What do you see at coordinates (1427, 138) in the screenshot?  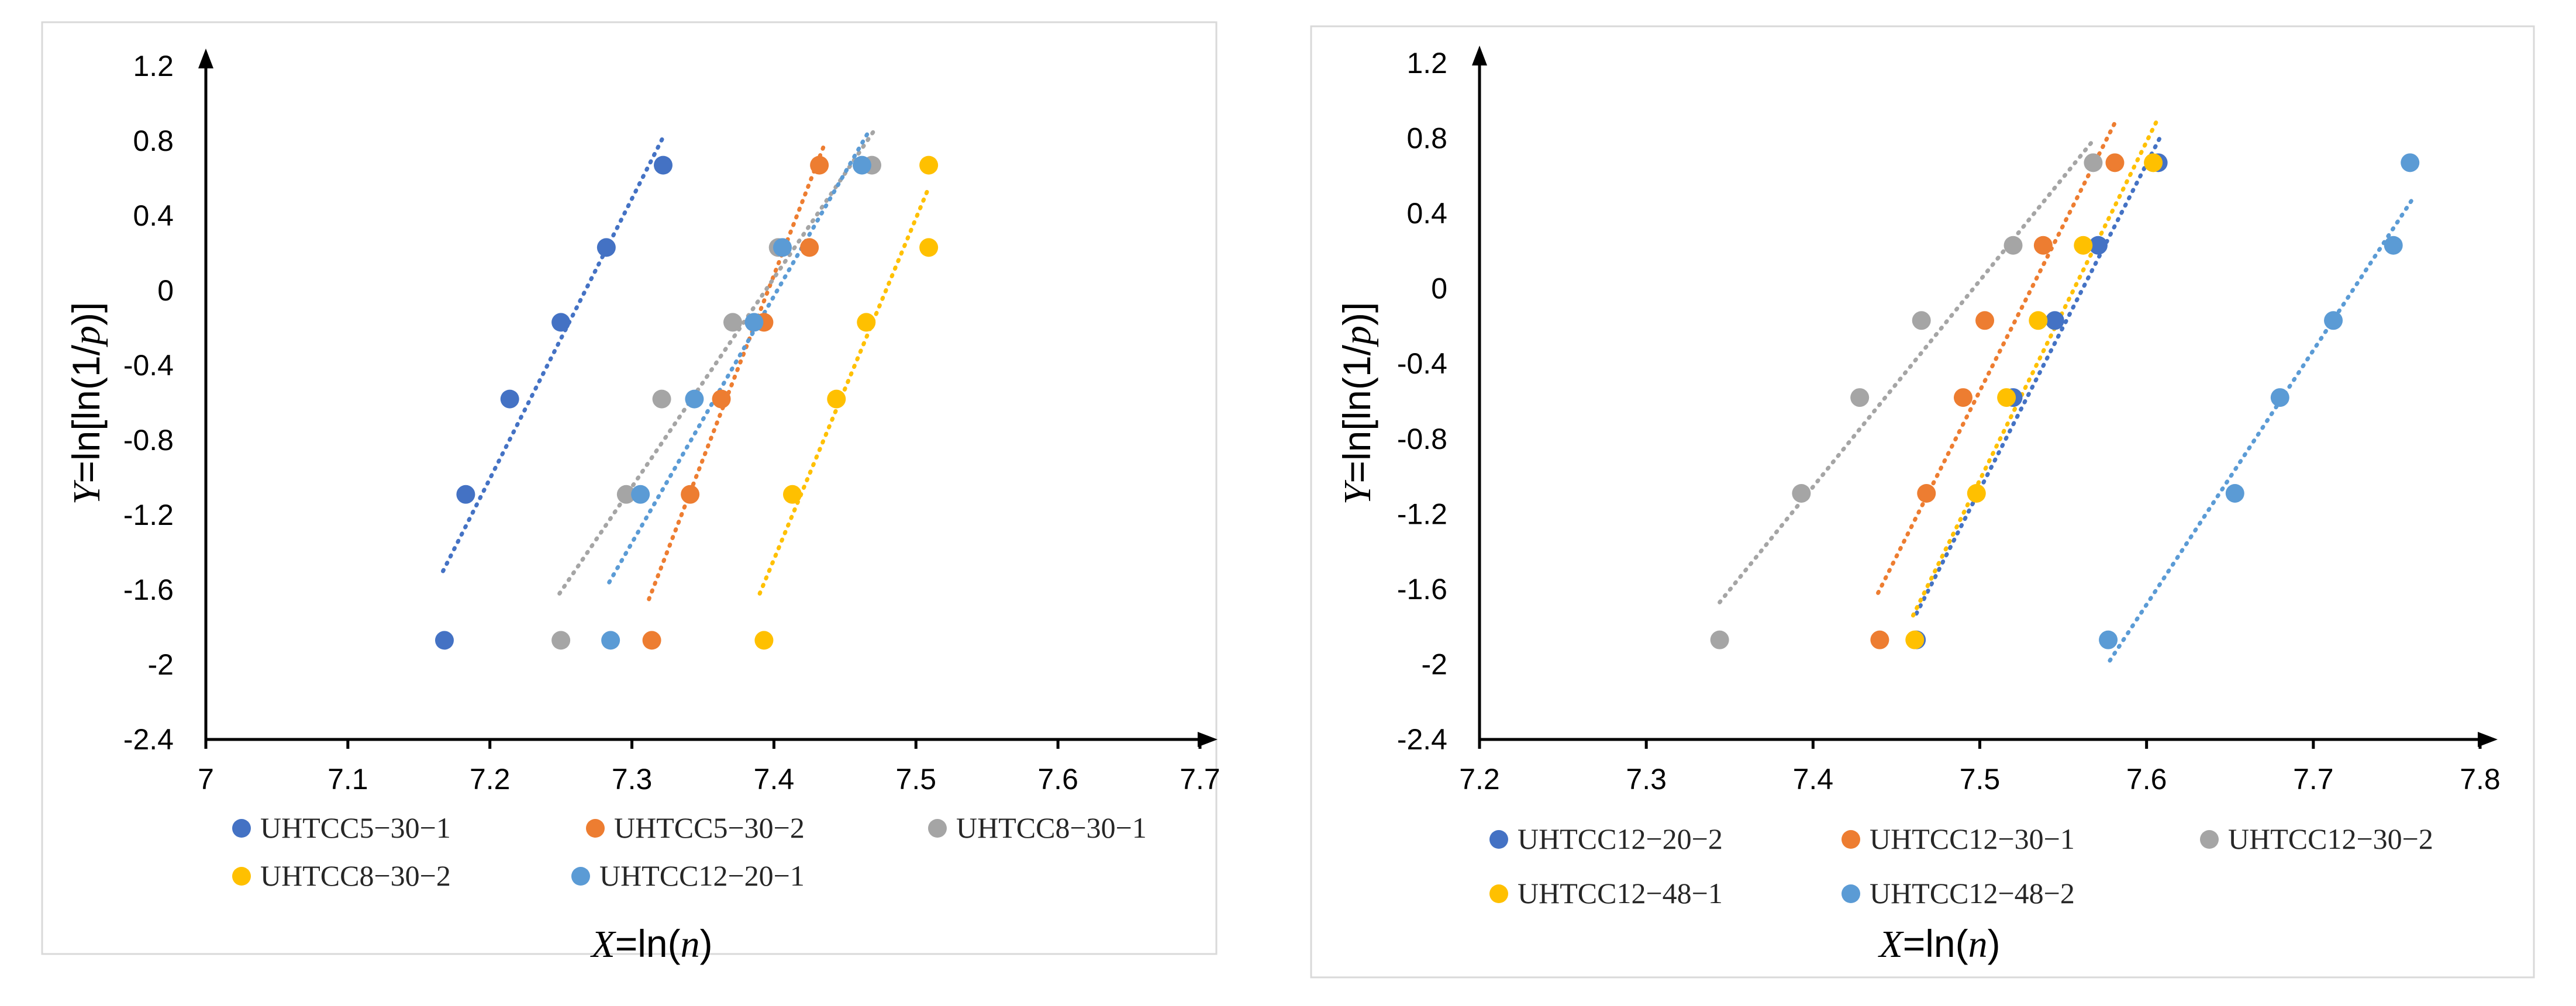 I see `y-tick-label: 0.8` at bounding box center [1427, 138].